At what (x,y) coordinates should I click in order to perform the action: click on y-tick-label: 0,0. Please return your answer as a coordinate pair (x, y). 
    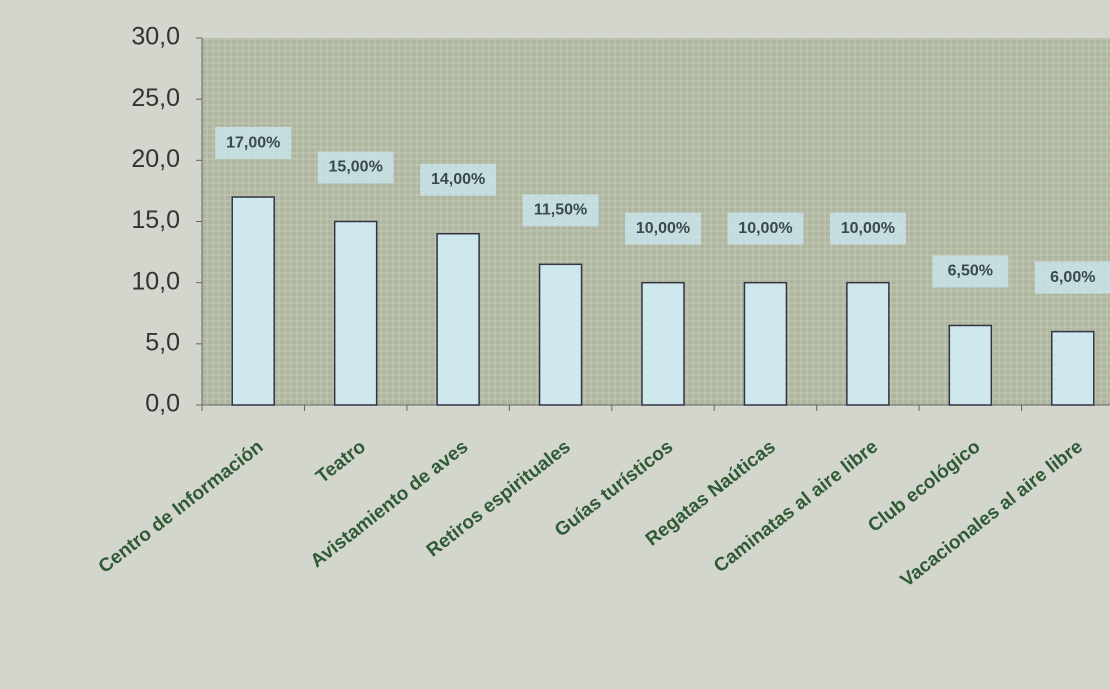
    Looking at the image, I should click on (162, 404).